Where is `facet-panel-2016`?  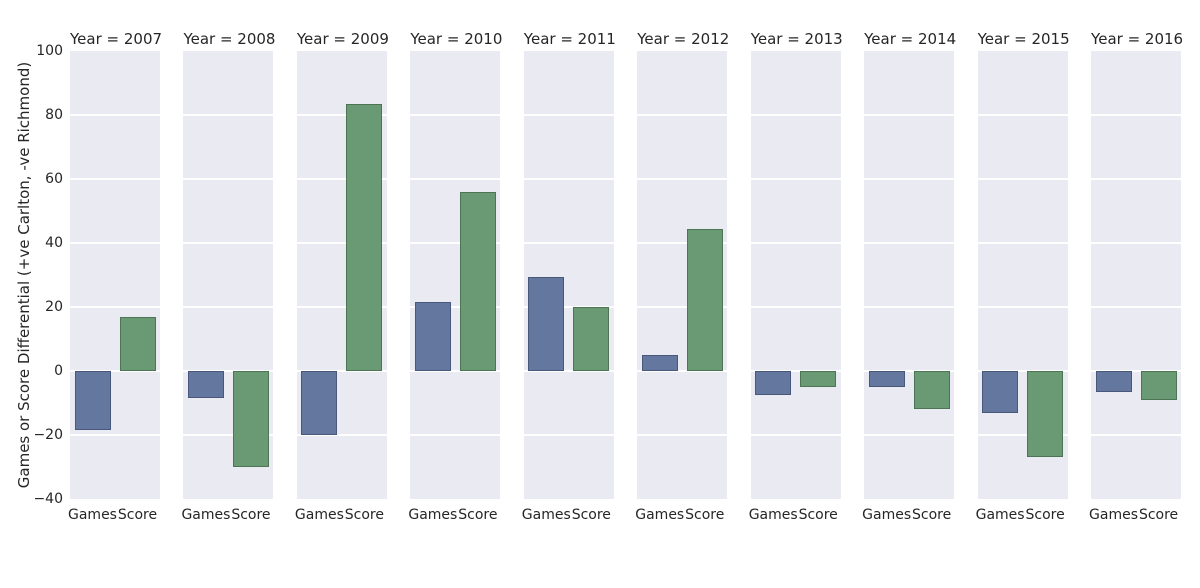
facet-panel-2016 is located at coordinates (1136, 275).